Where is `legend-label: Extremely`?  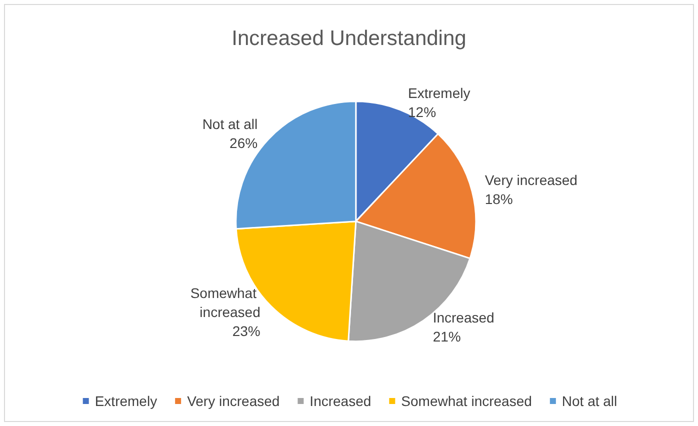
legend-label: Extremely is located at coordinates (126, 401).